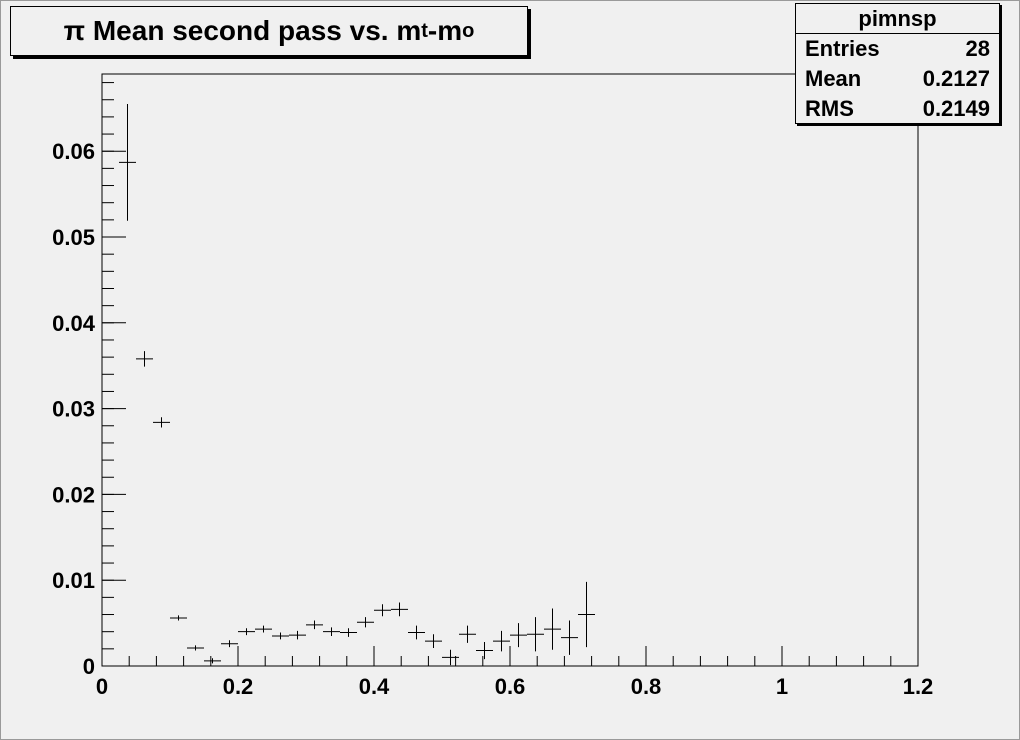 The image size is (1020, 740). Describe the element at coordinates (510, 686) in the screenshot. I see `x-tick-label: 0.6` at that location.